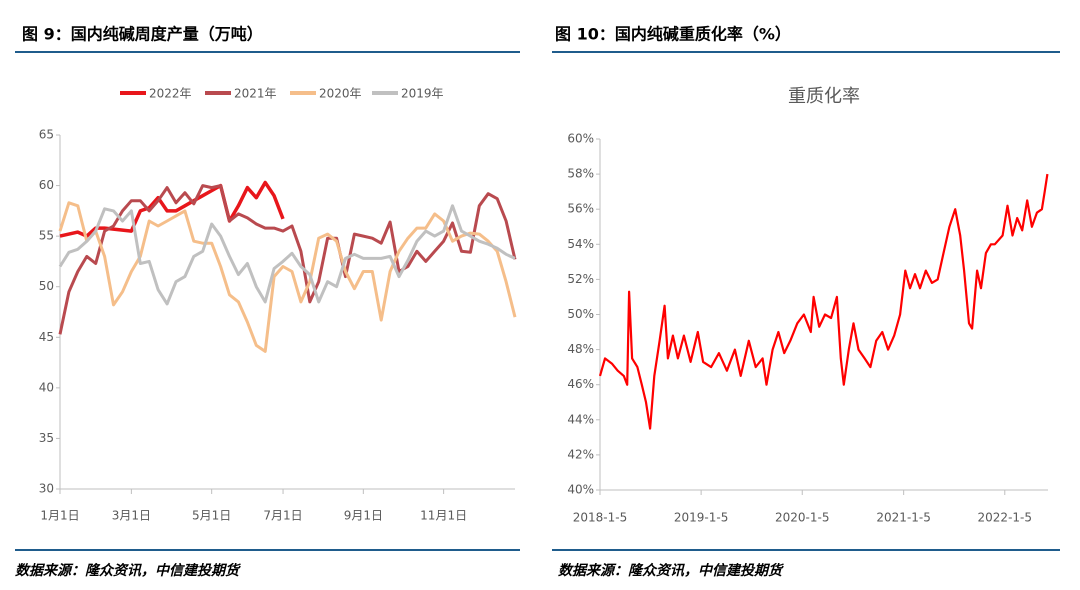  Describe the element at coordinates (580, 314) in the screenshot. I see `y-tick-label: 50%` at that location.